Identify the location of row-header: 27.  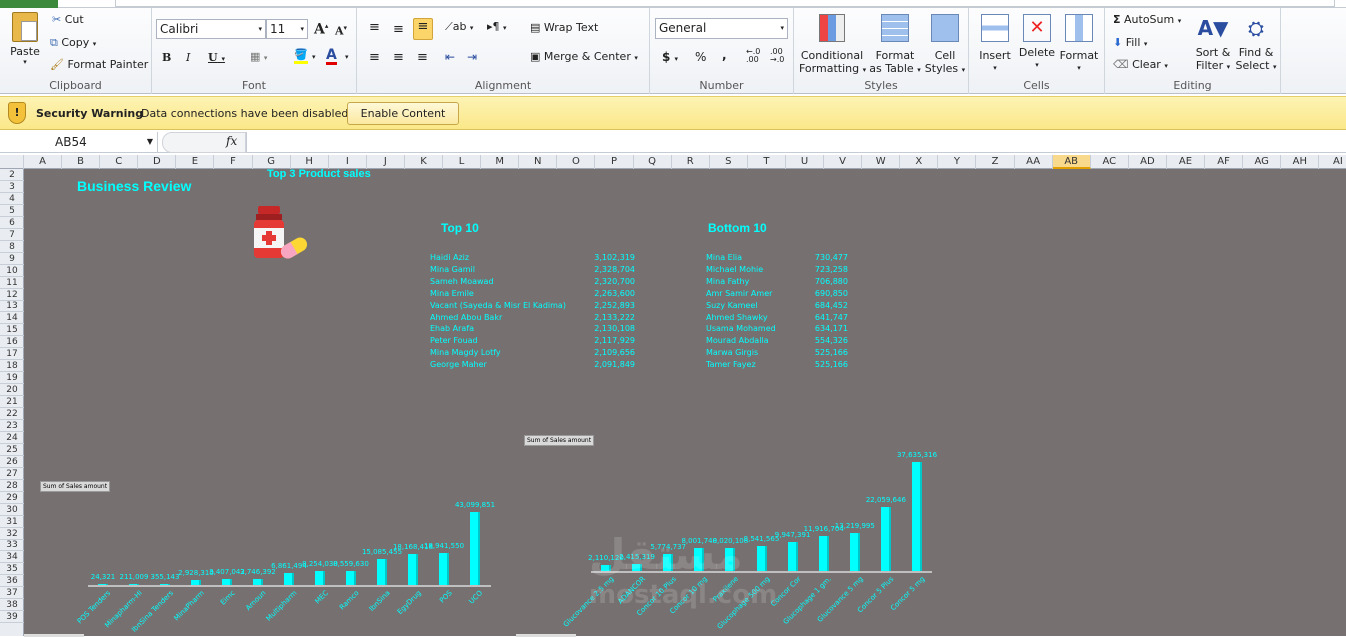
(12, 474).